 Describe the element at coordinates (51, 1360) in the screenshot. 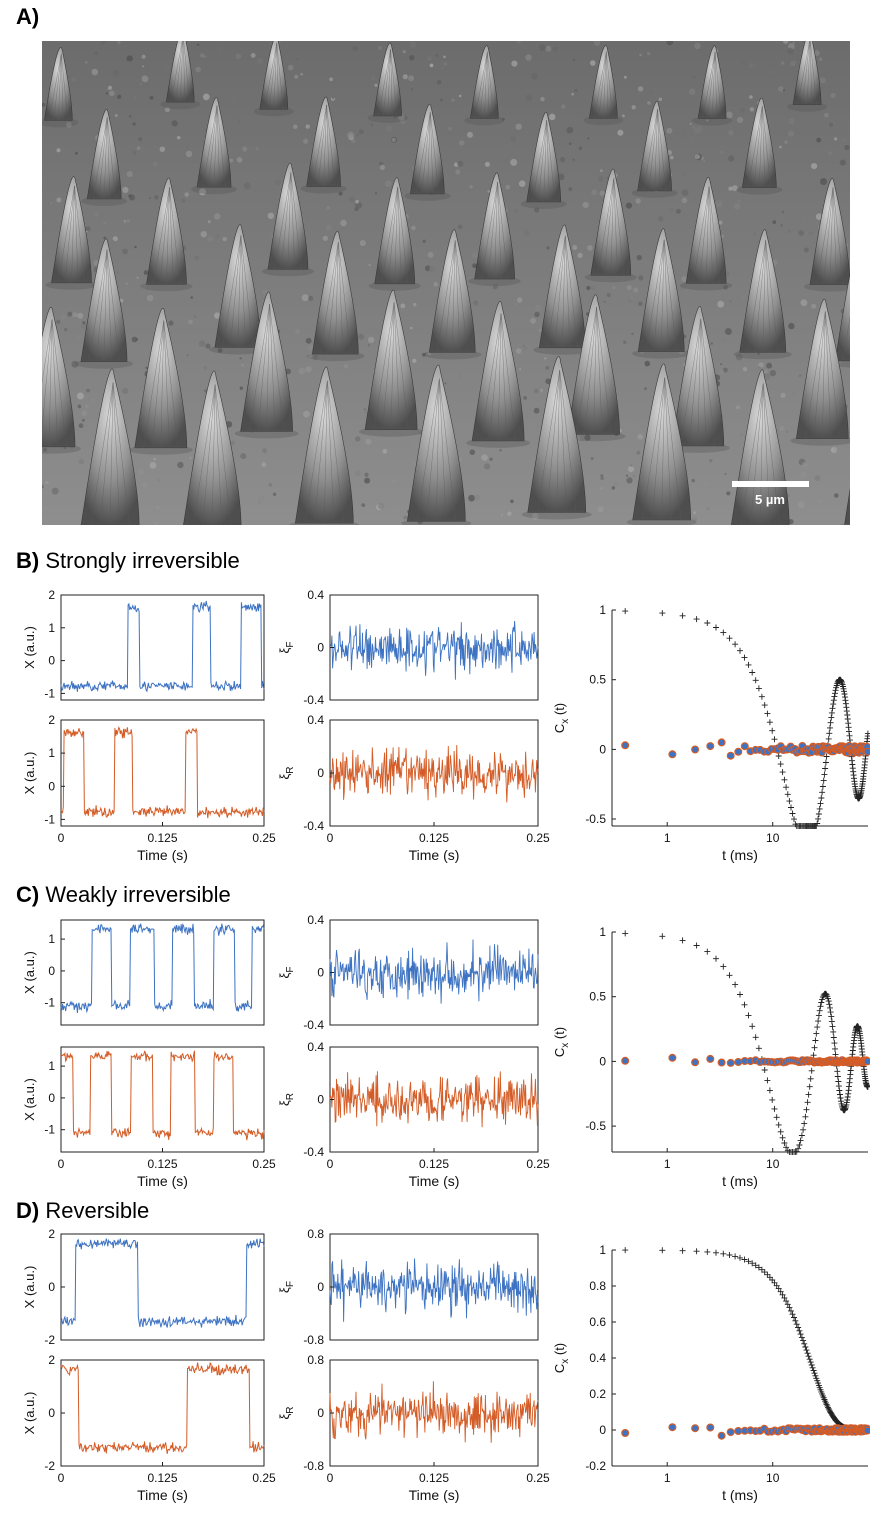

I see `trace-y-reverse-tick-label: 2` at that location.